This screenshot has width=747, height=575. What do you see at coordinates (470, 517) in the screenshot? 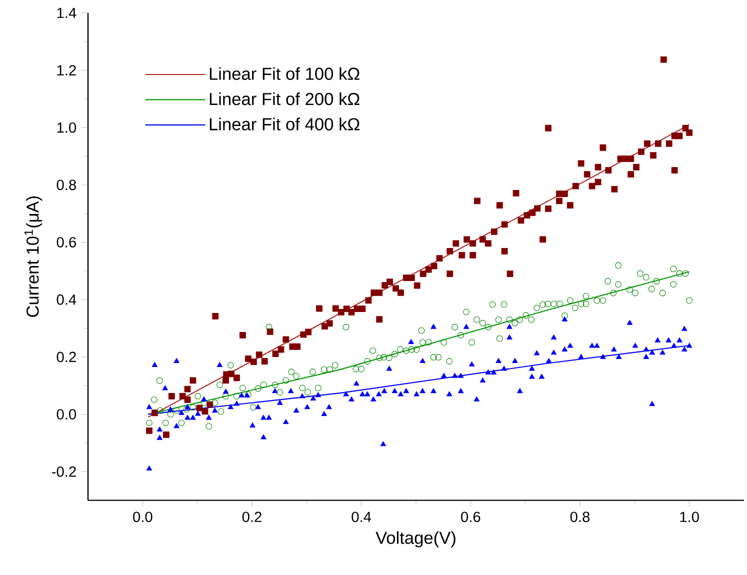
I see `x-tick-label: 0.6` at bounding box center [470, 517].